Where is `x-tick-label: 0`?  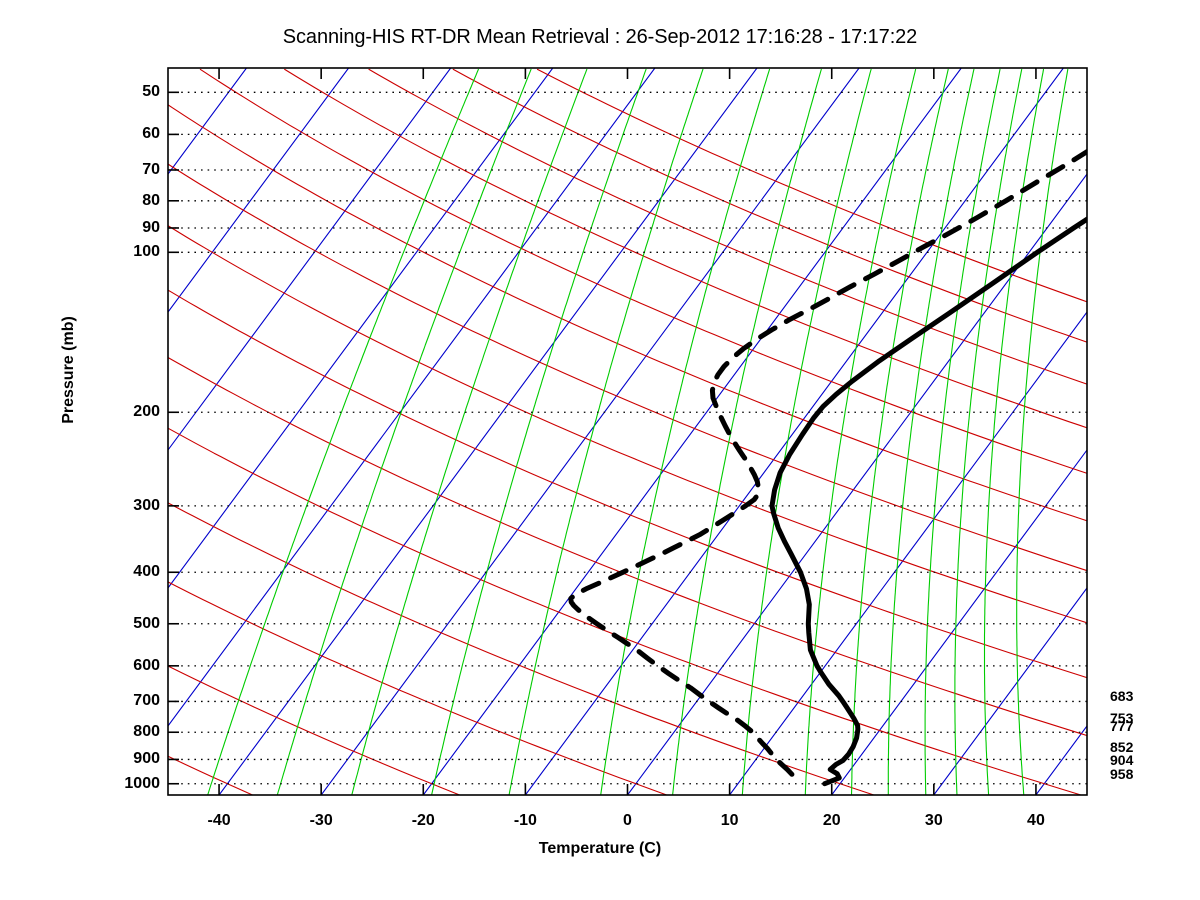
x-tick-label: 0 is located at coordinates (627, 820).